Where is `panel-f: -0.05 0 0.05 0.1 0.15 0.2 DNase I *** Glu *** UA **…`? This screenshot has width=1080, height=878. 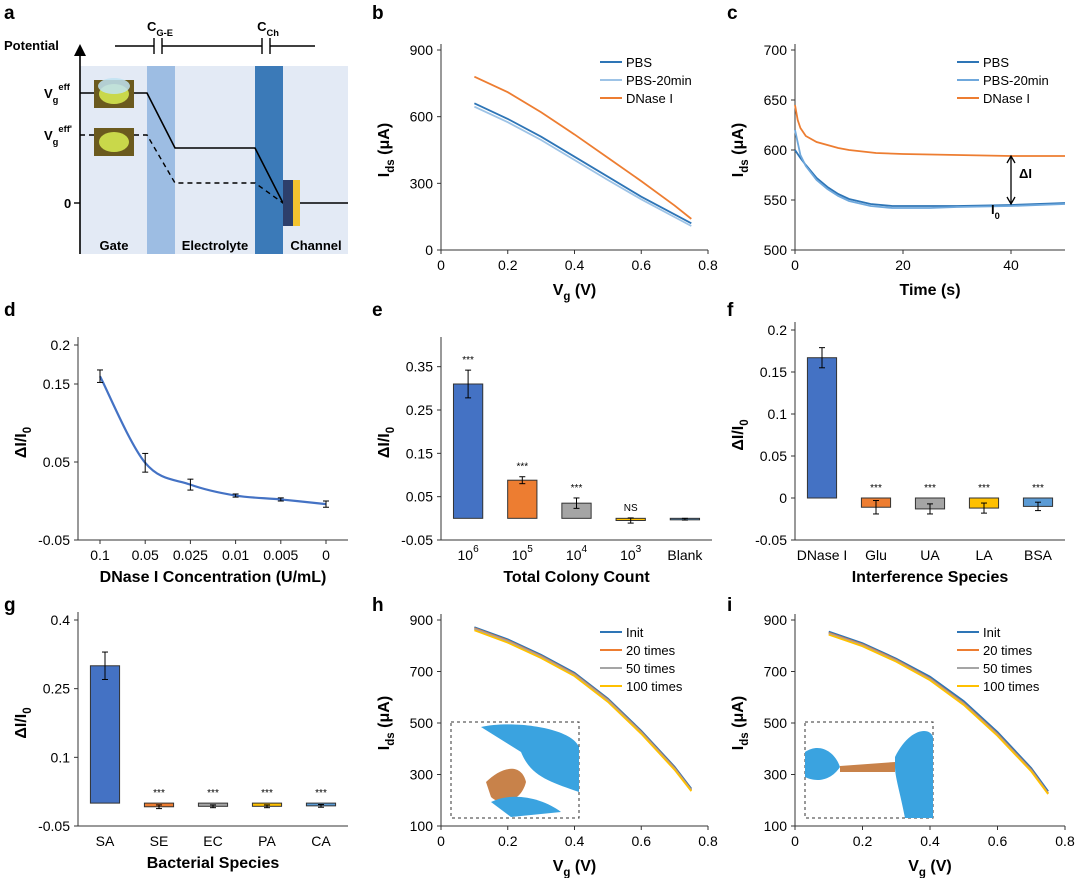 panel-f: -0.05 0 0.05 0.1 0.15 0.2 DNase I *** Glu *** UA **… is located at coordinates (897, 454).